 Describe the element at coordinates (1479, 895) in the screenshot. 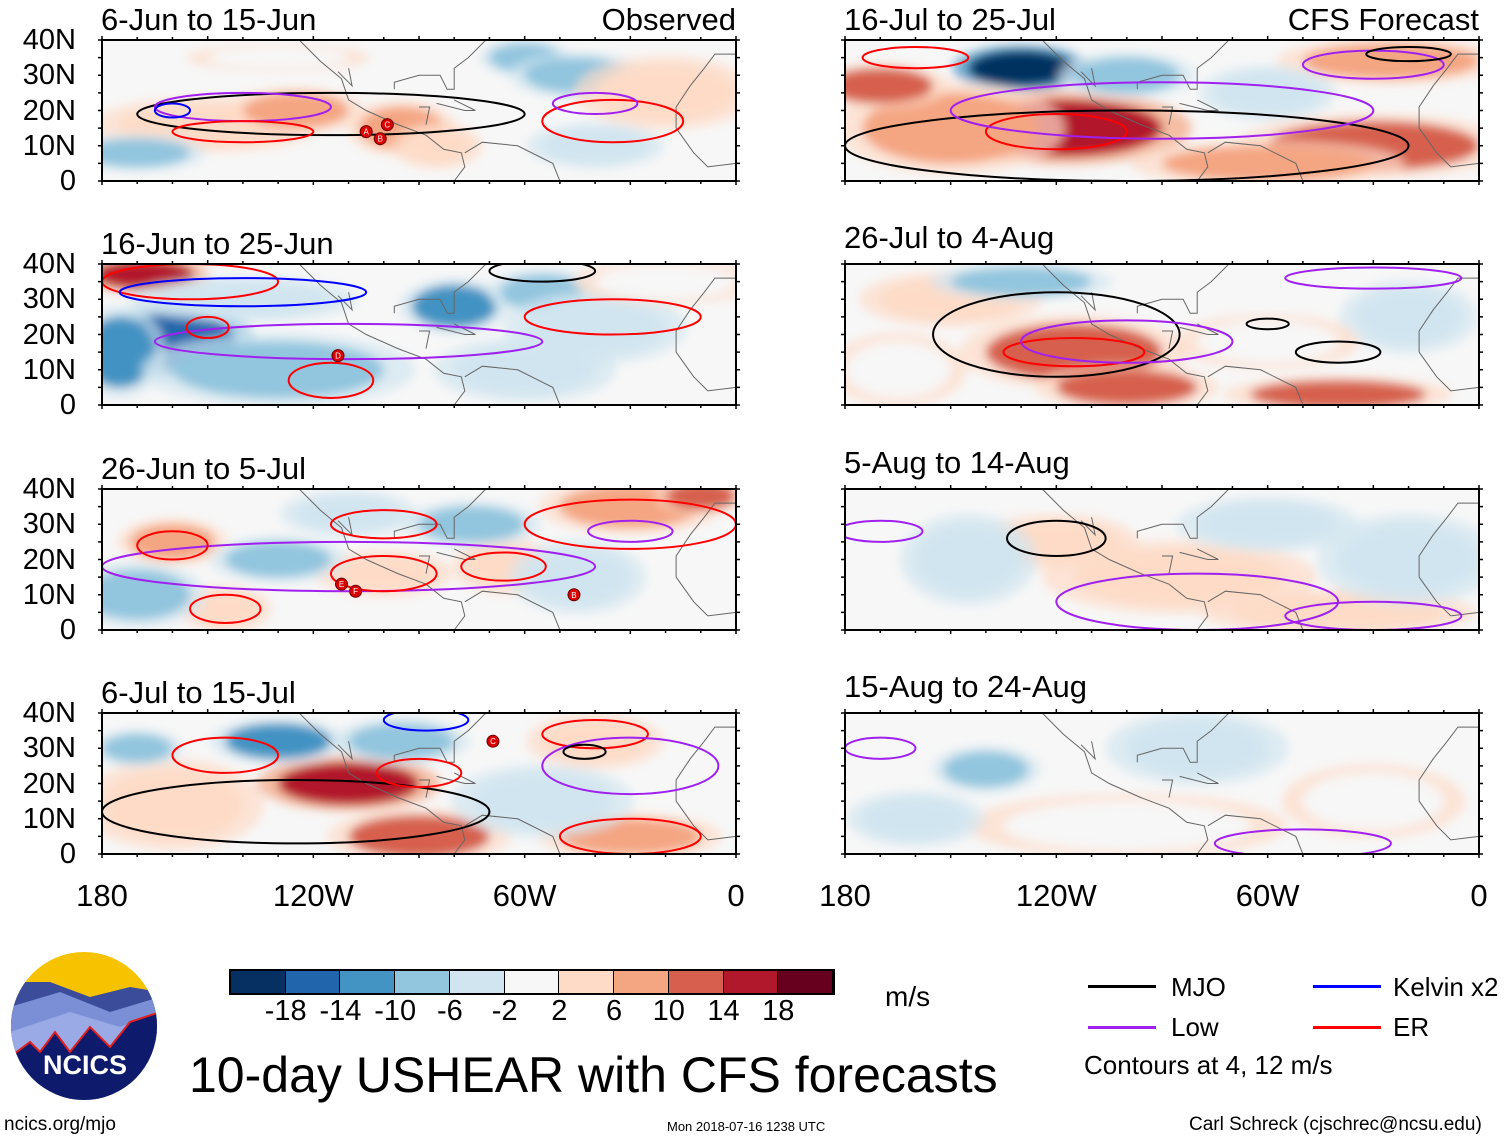

I see `x-tick-label: 0` at that location.